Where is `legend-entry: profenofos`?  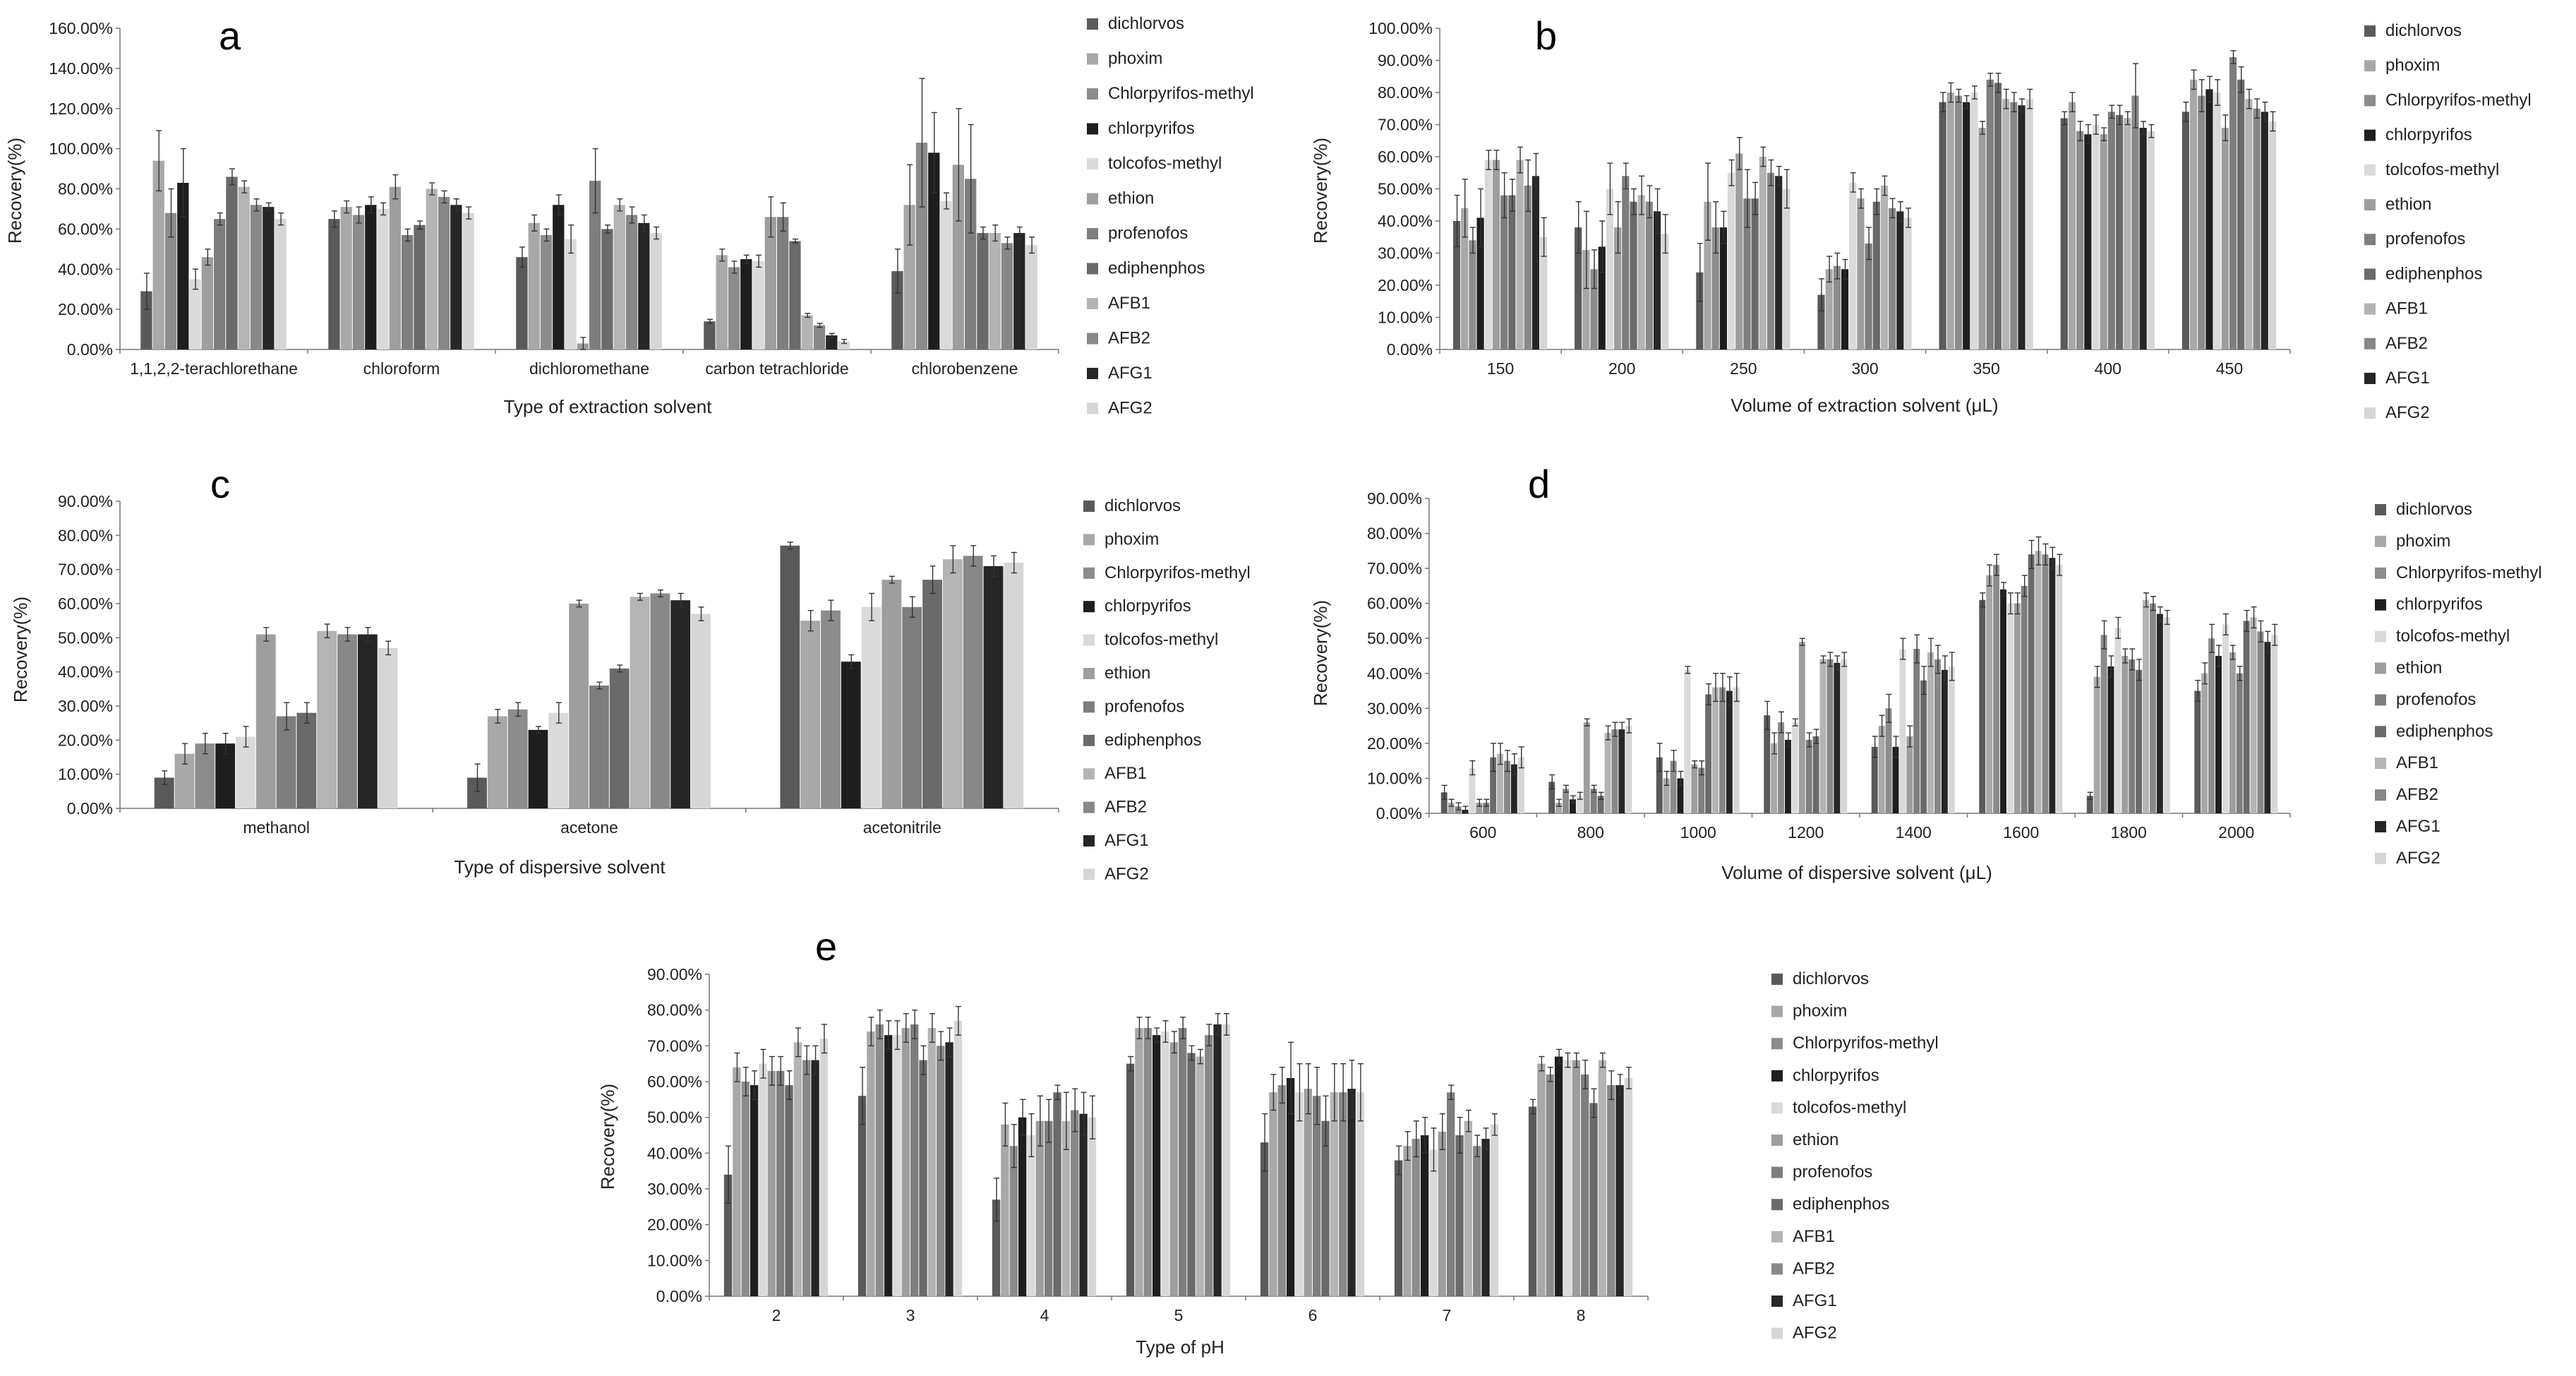 legend-entry: profenofos is located at coordinates (2436, 699).